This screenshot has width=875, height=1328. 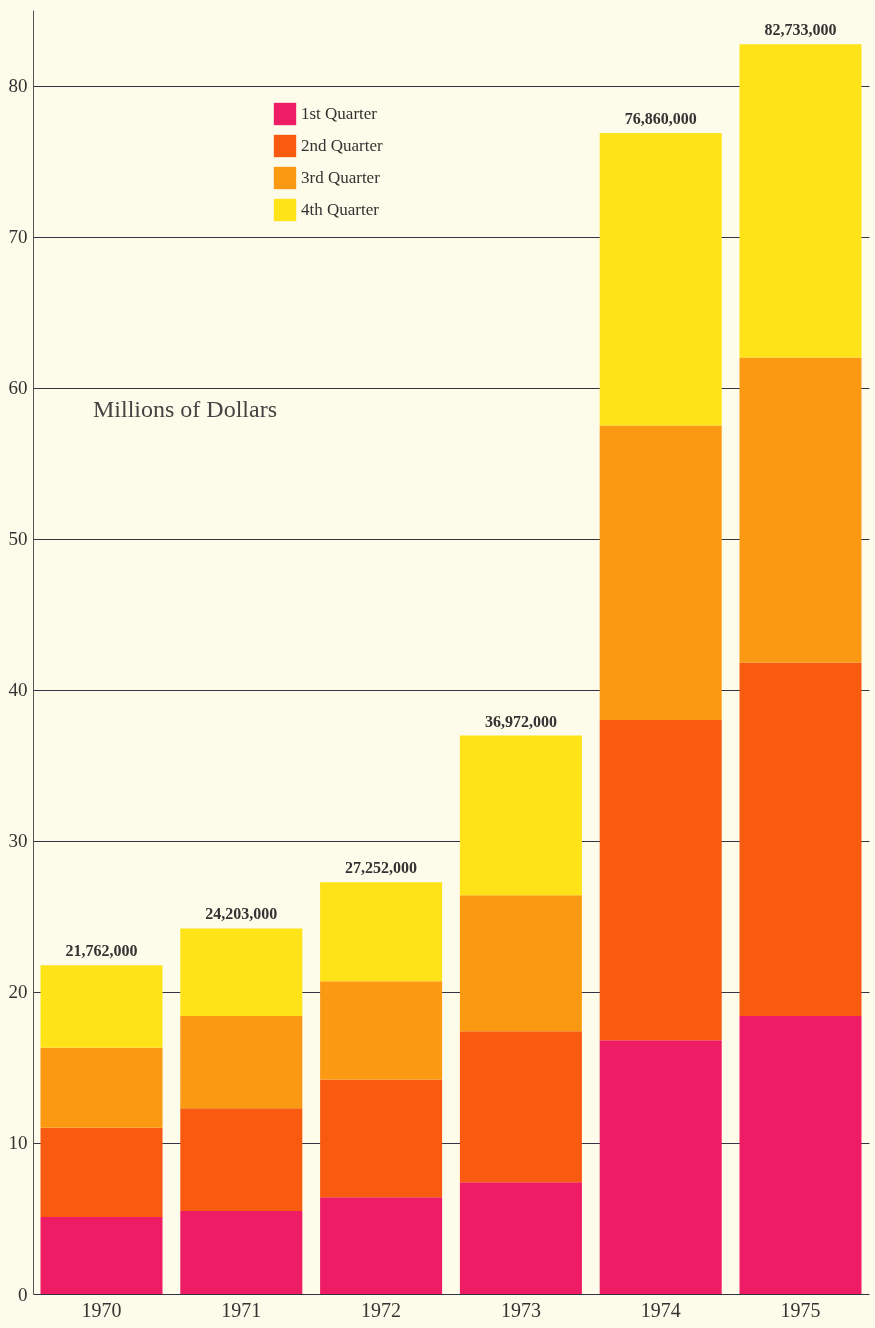 I want to click on y-tick-label: 20, so click(x=18, y=992).